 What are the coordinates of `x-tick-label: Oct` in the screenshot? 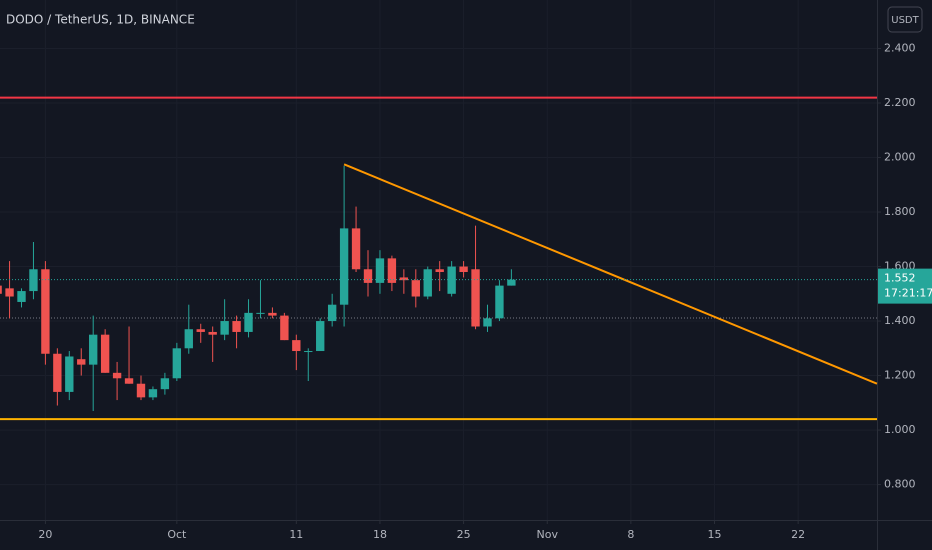 It's located at (177, 534).